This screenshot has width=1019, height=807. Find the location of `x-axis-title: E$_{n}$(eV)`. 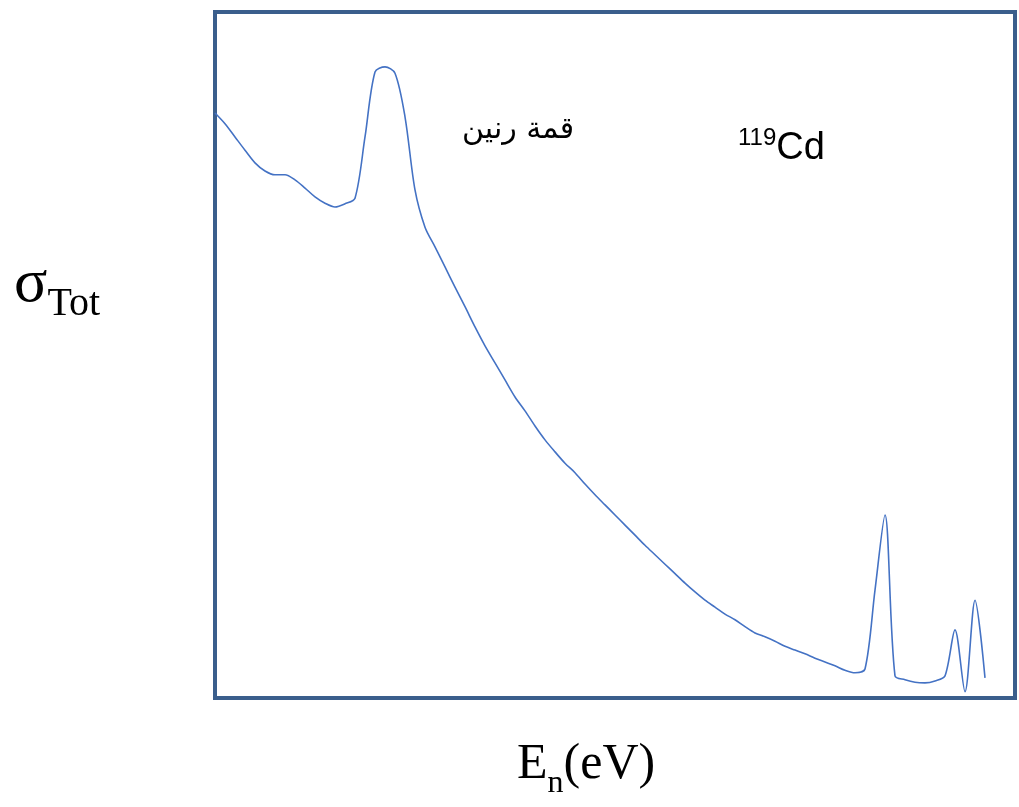

x-axis-title: E$_{n}$(eV) is located at coordinates (586, 766).